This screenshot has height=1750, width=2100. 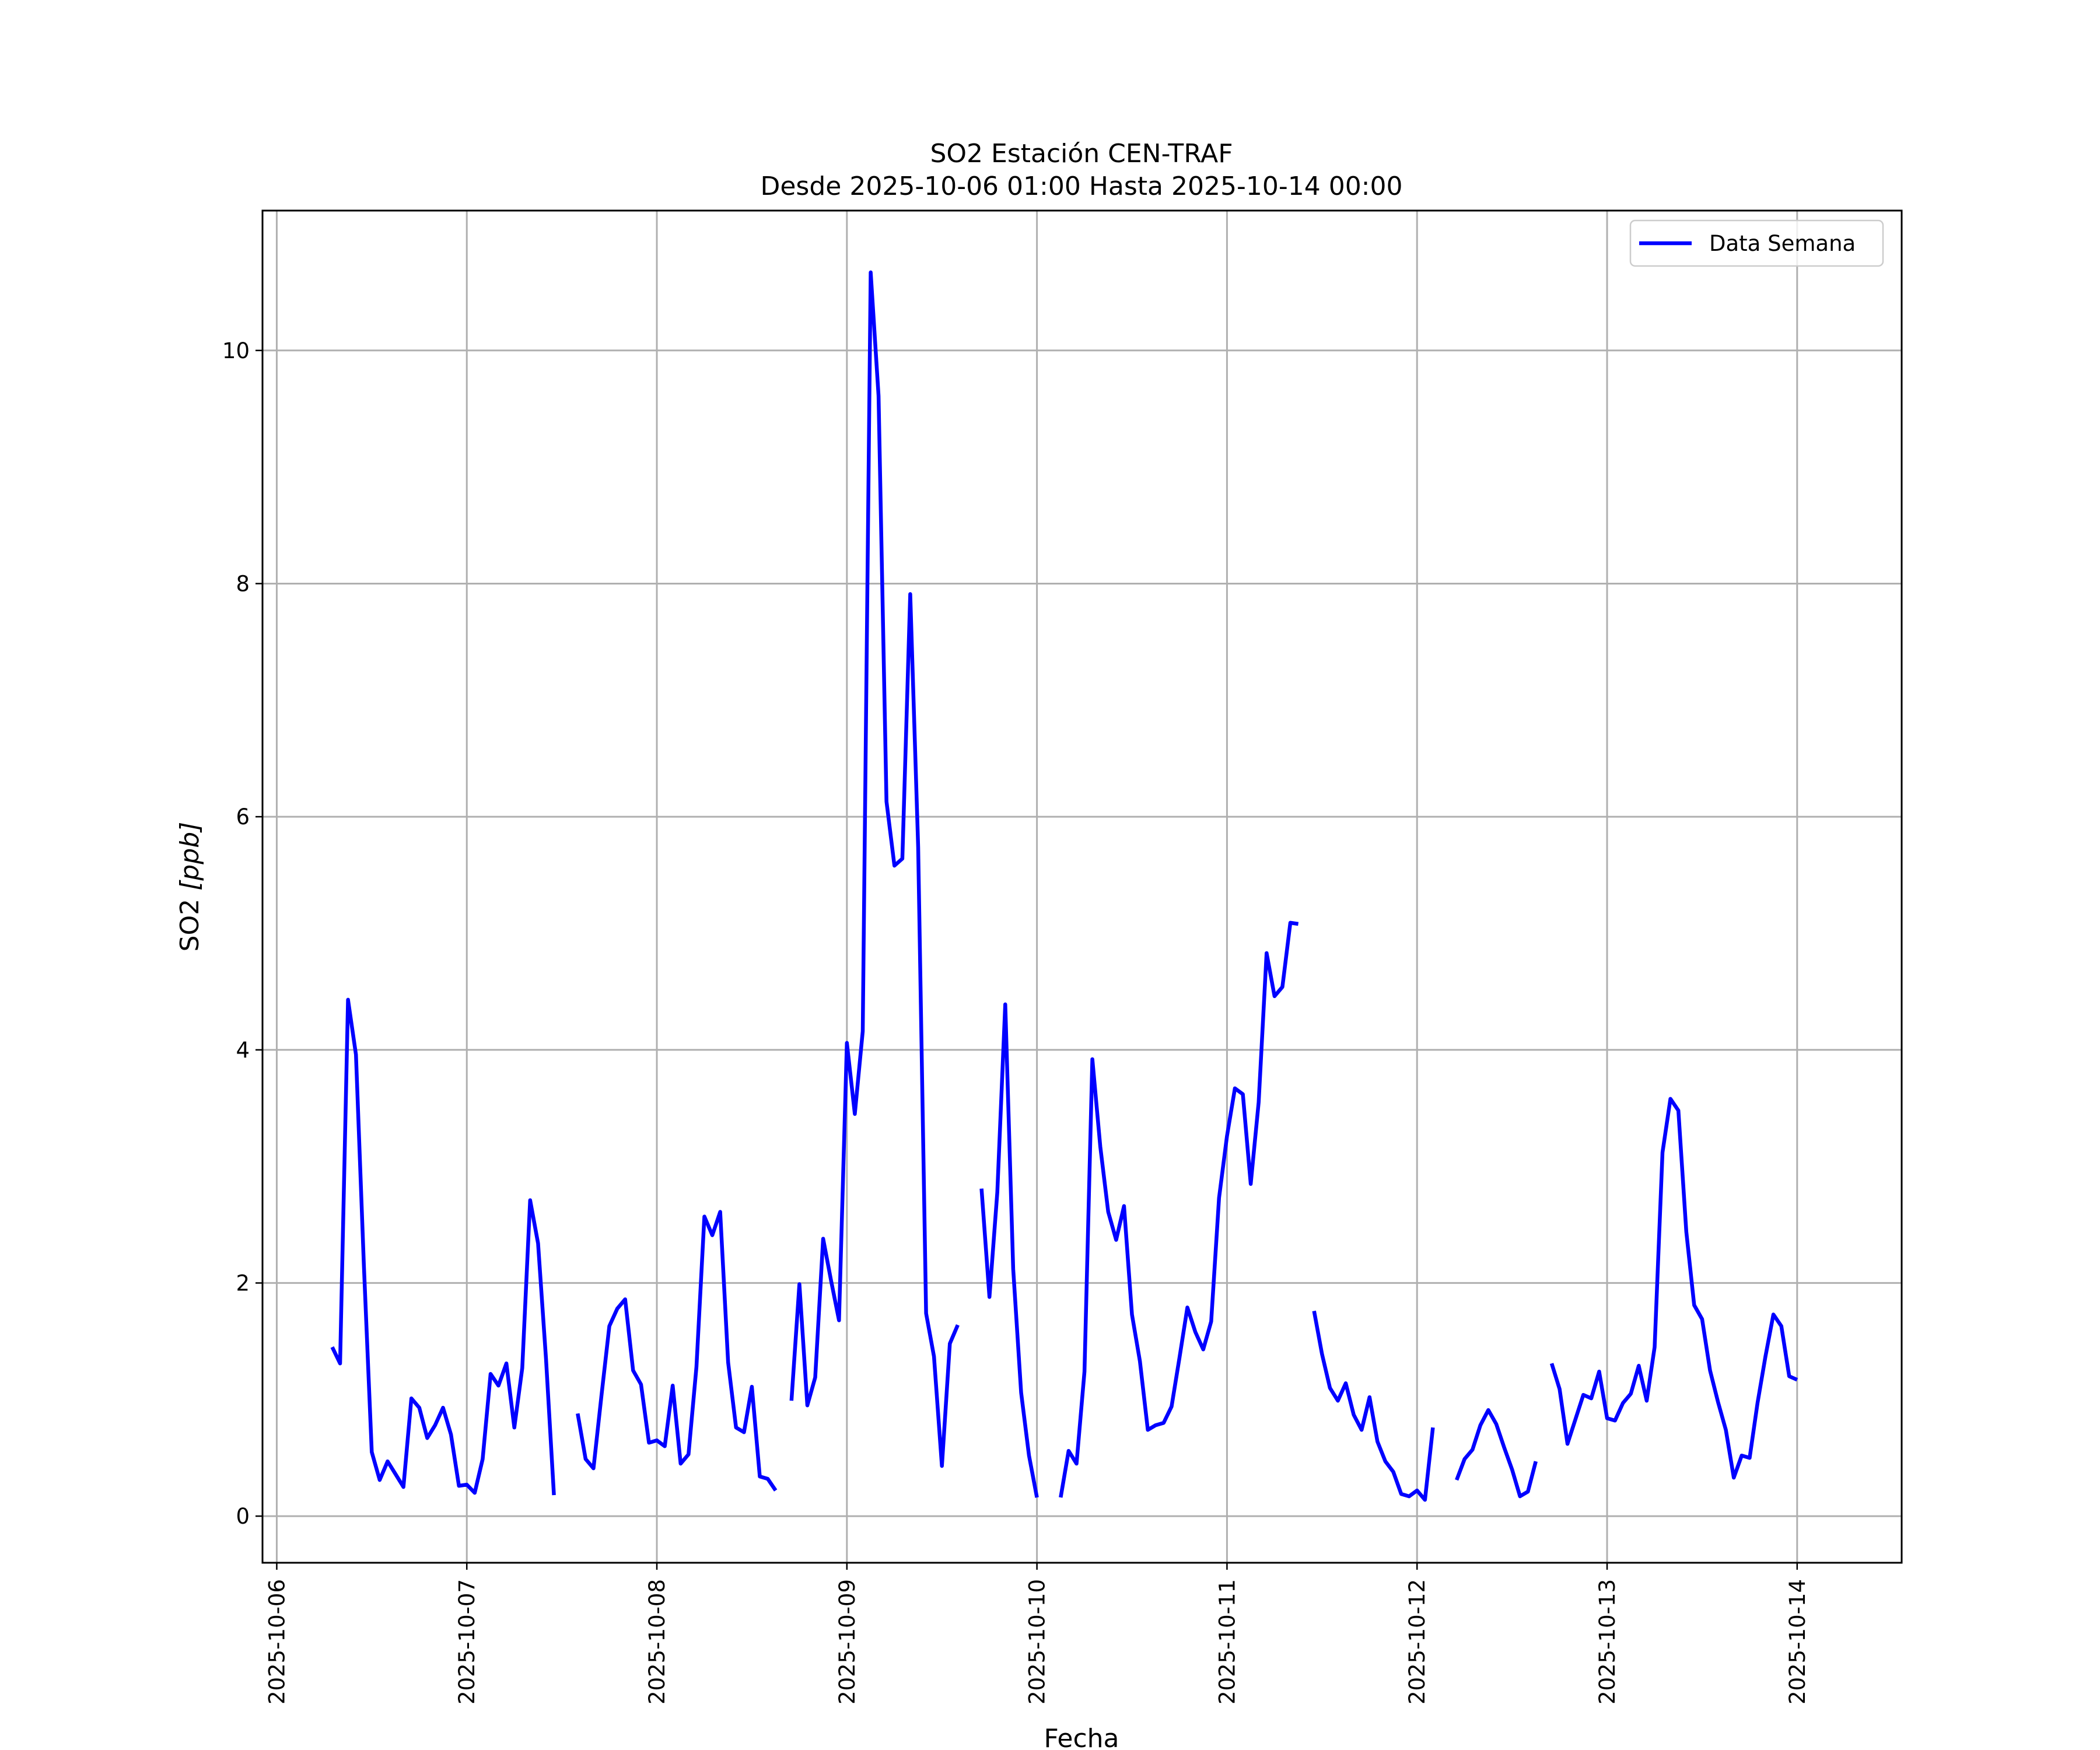 I want to click on x-tick-label: 2025-10-09, so click(x=848, y=1641).